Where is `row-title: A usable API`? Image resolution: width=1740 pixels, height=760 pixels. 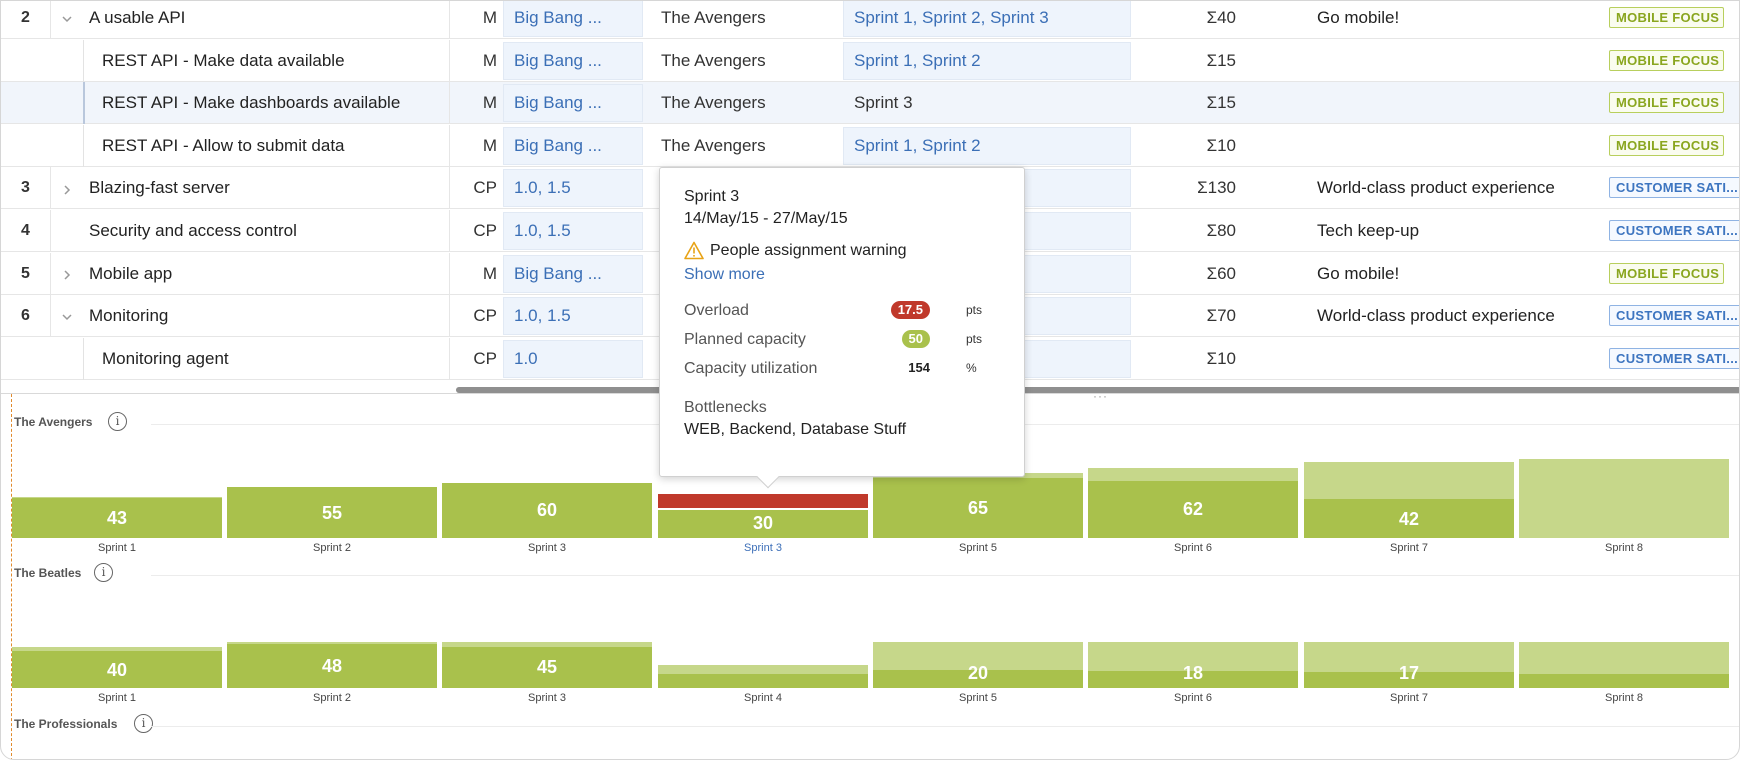 row-title: A usable API is located at coordinates (137, 17).